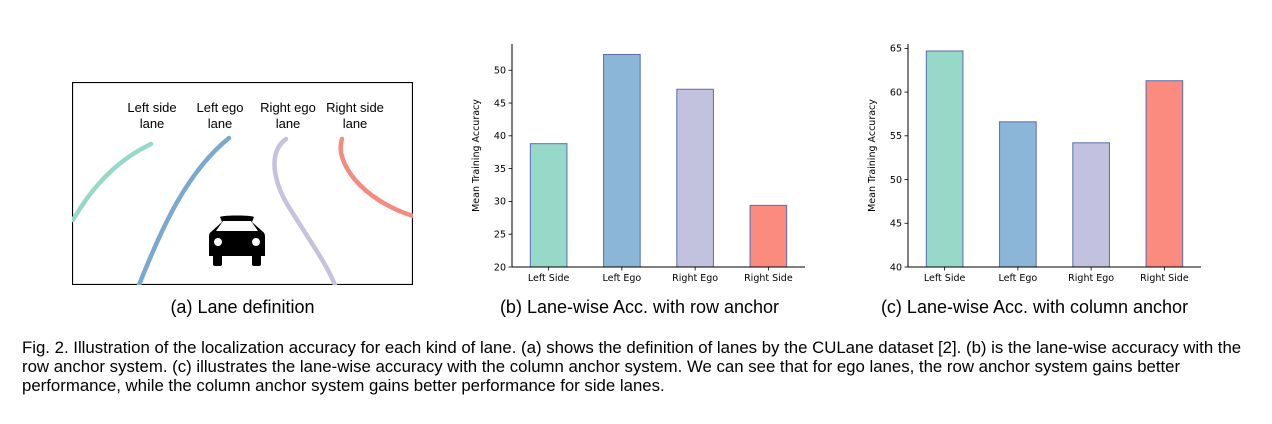  I want to click on left-ego-lane-curve, so click(184, 211).